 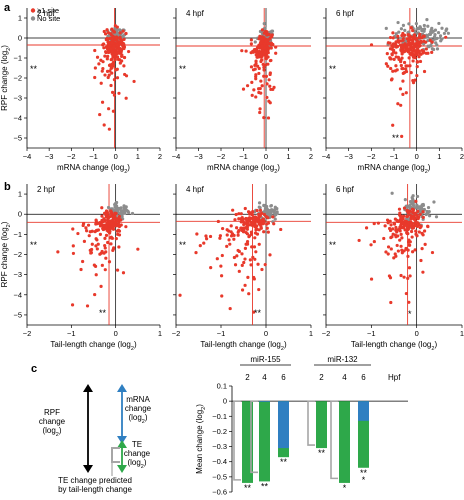 I want to click on condition-label: 6 hpf, so click(x=345, y=13).